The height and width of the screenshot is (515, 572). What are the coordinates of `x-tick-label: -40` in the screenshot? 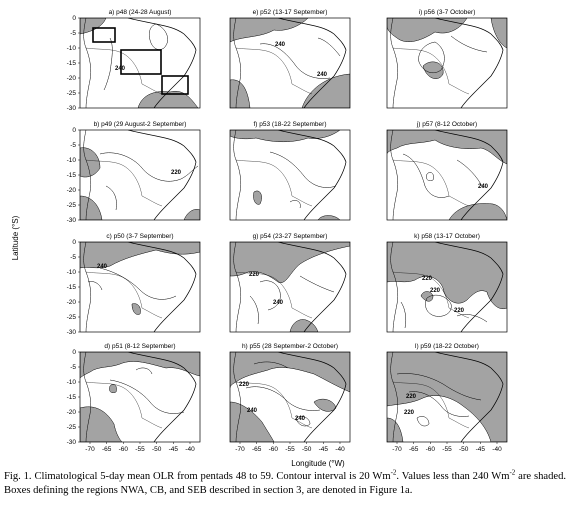 It's located at (340, 449).